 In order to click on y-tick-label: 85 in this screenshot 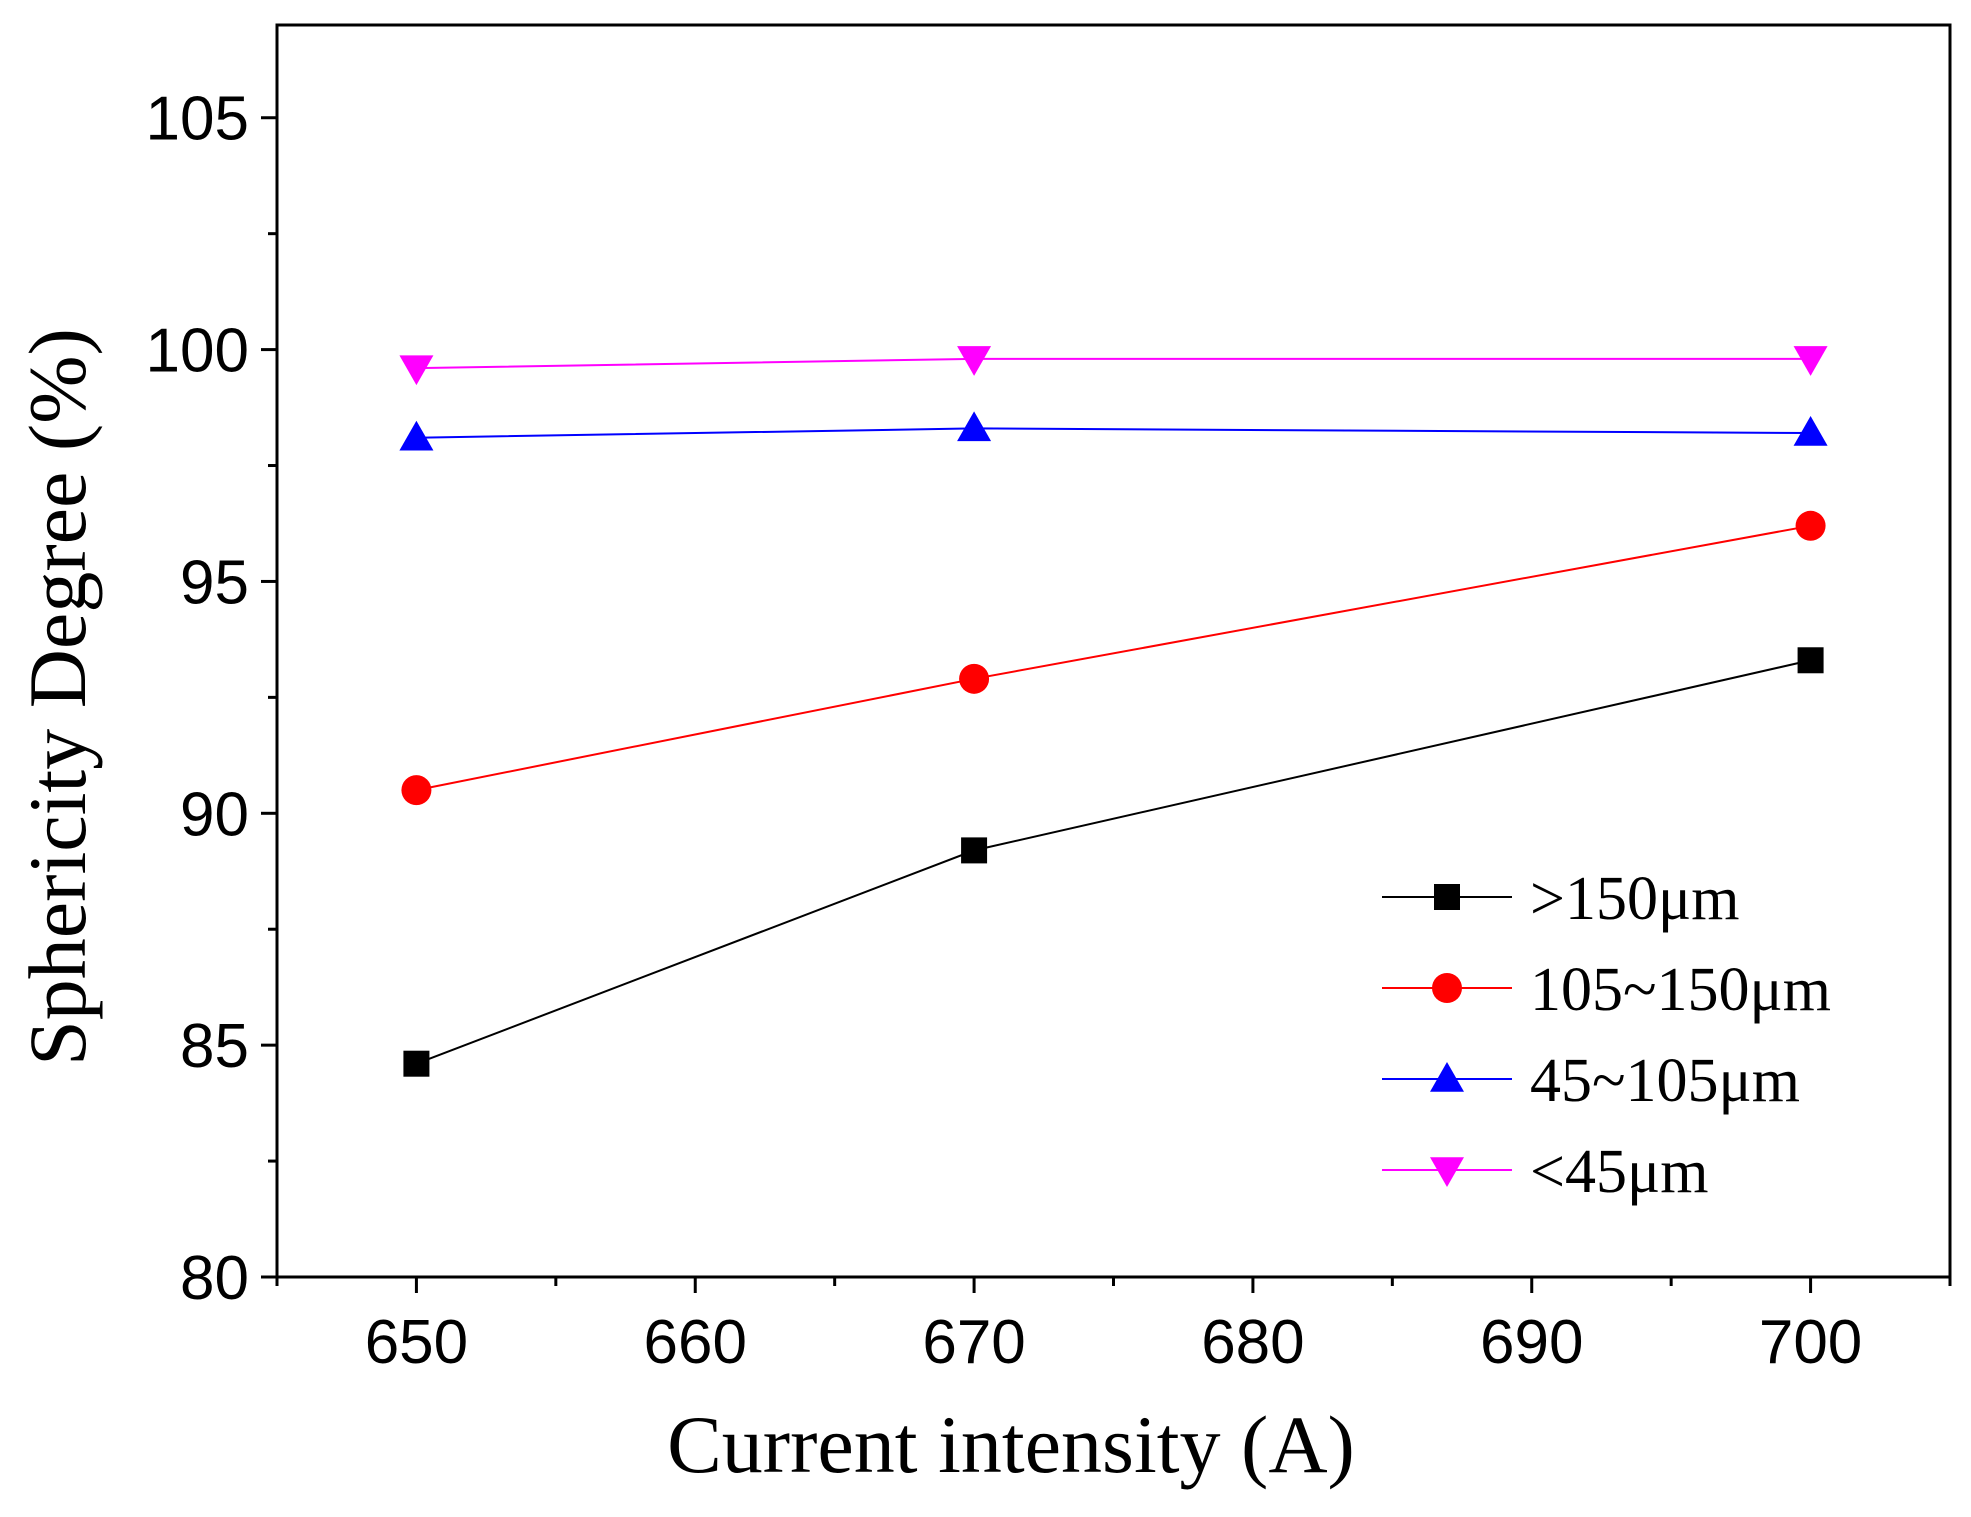, I will do `click(214, 1046)`.